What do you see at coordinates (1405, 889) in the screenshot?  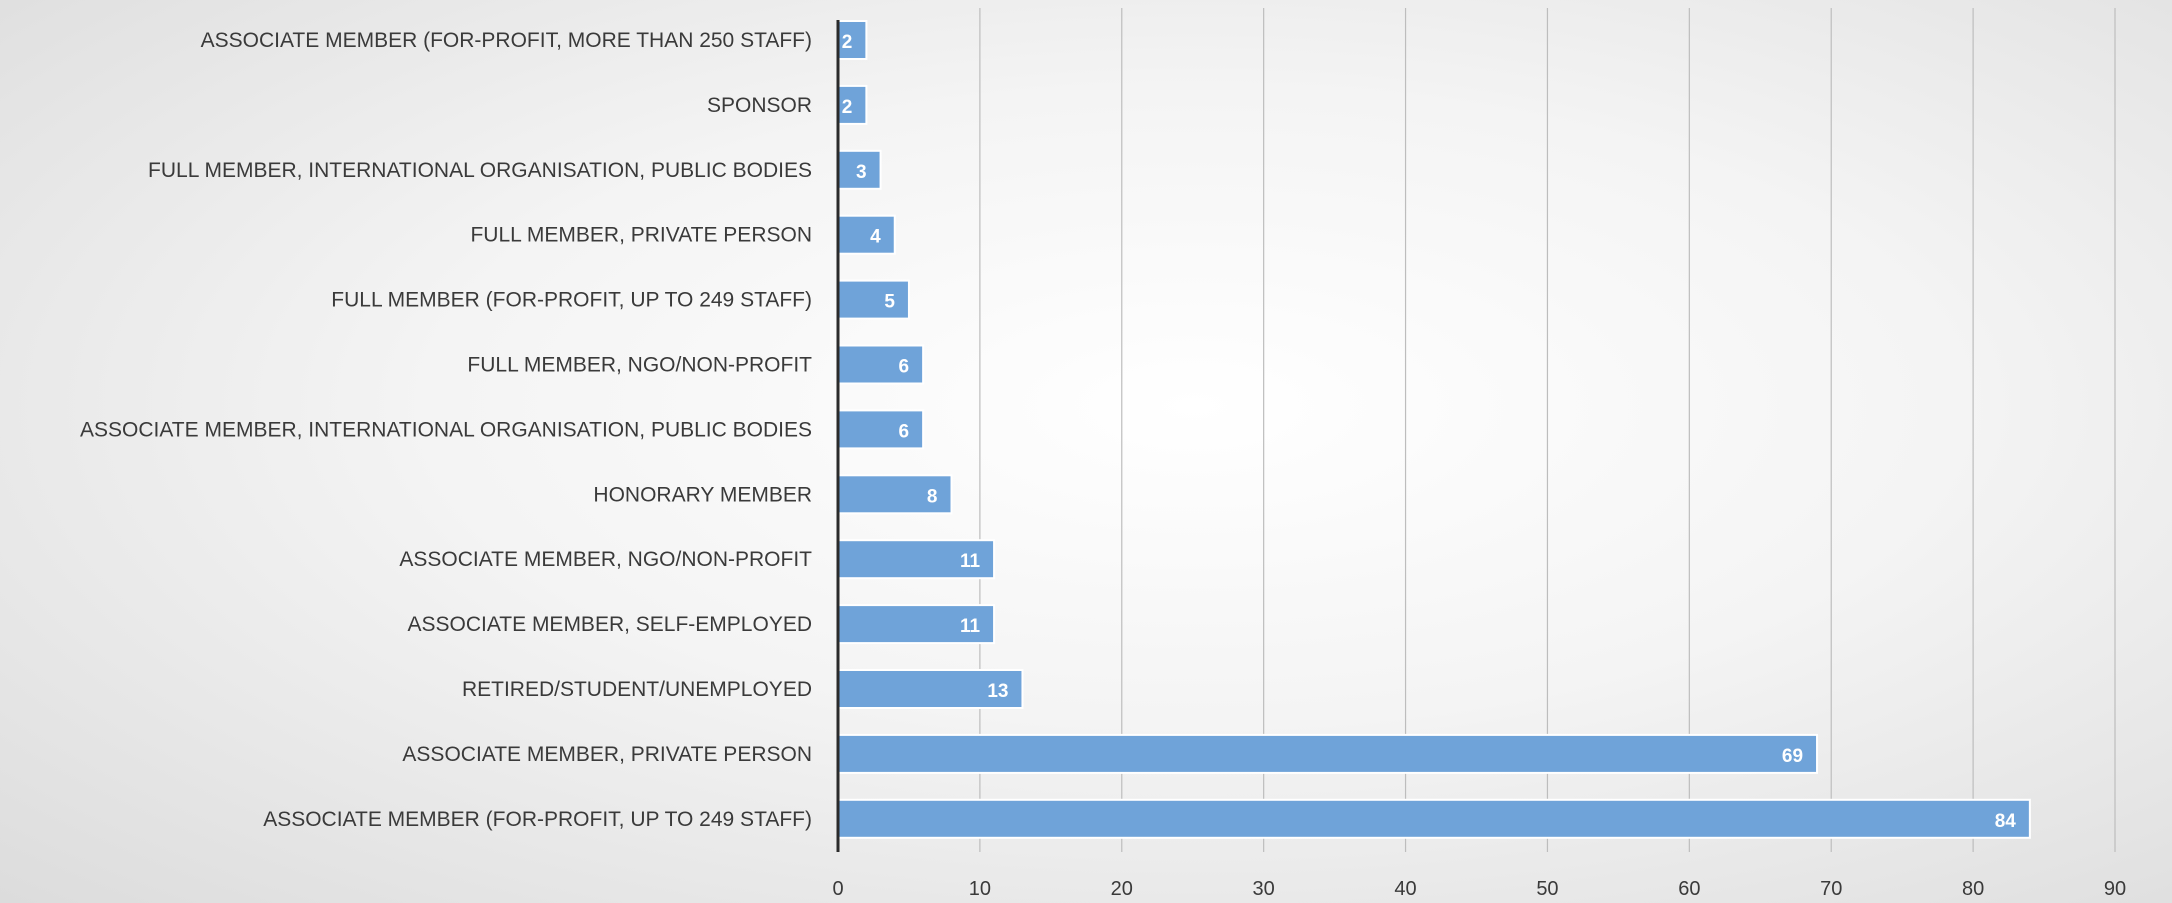 I see `x-tick-label-40: 40` at bounding box center [1405, 889].